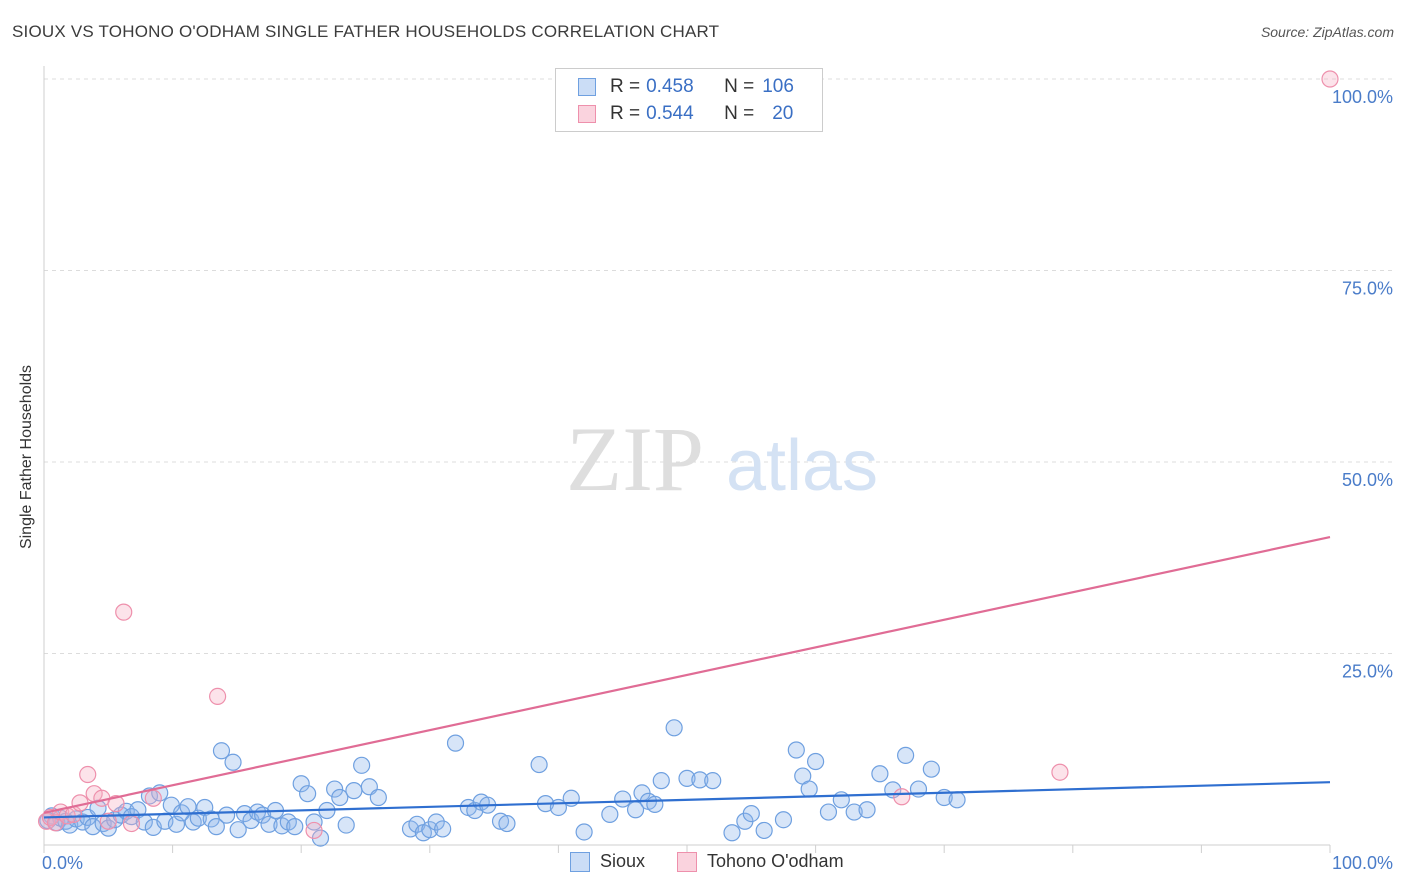 This screenshot has width=1406, height=892. I want to click on y-tick-label: 100.0%, so click(1362, 97).